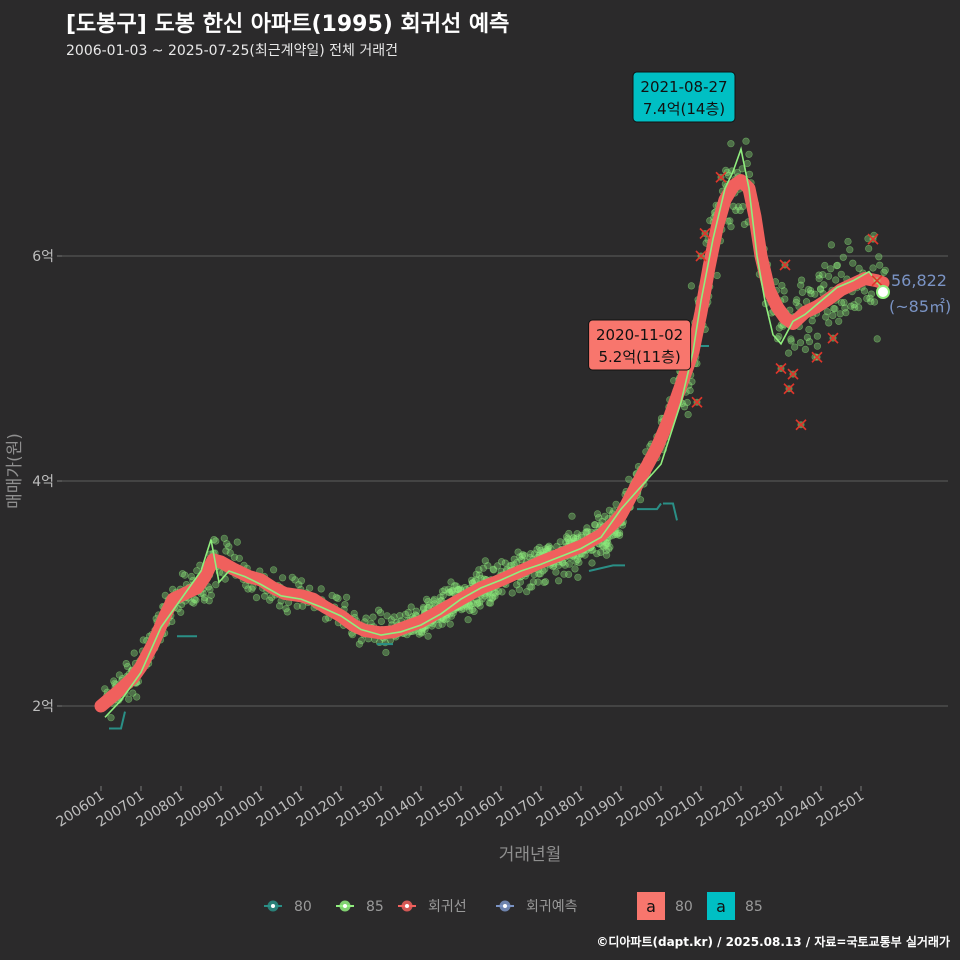 The width and height of the screenshot is (960, 960). I want to click on cancelled-transactions, so click(787, 301).